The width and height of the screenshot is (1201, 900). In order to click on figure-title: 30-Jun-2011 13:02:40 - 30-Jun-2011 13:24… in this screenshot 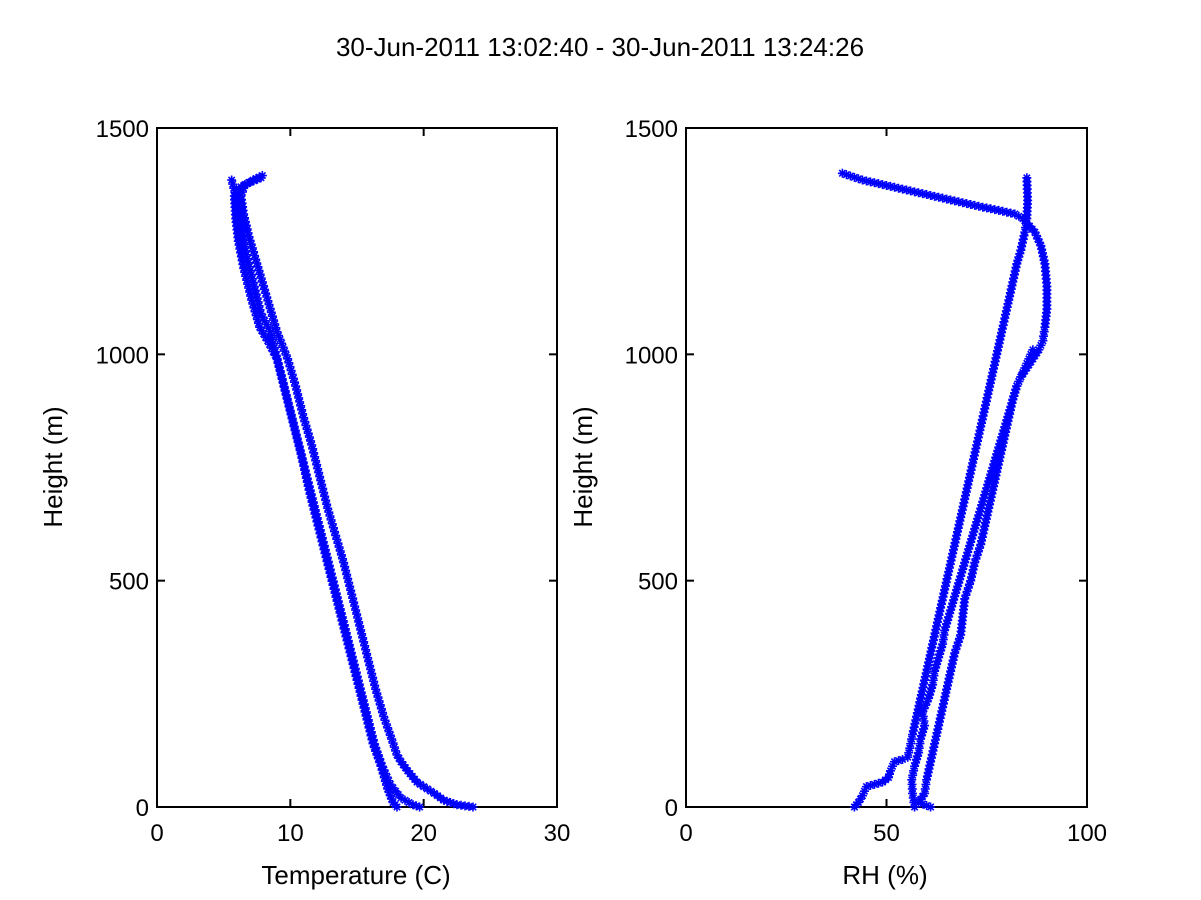, I will do `click(600, 47)`.